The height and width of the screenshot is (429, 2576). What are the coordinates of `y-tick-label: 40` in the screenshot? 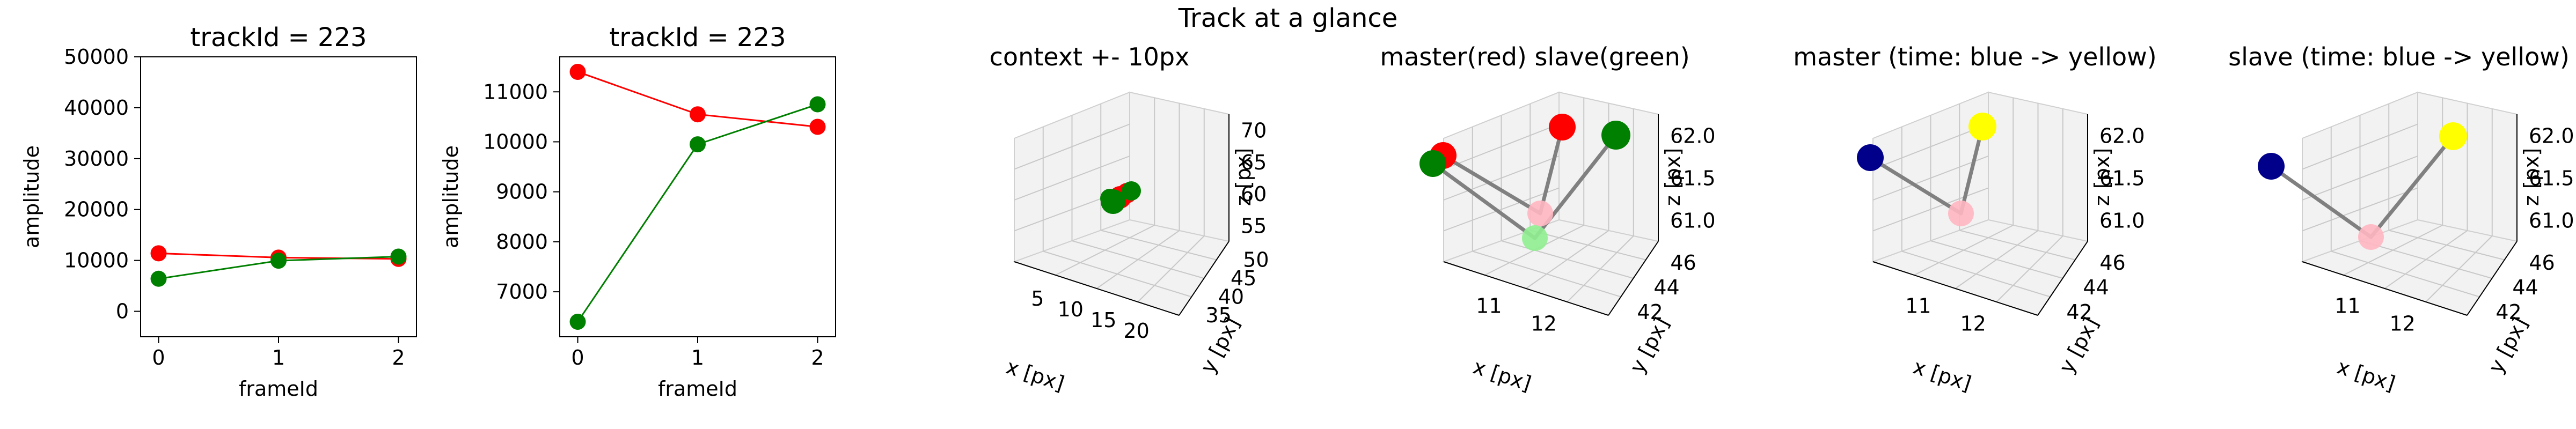 It's located at (1231, 296).